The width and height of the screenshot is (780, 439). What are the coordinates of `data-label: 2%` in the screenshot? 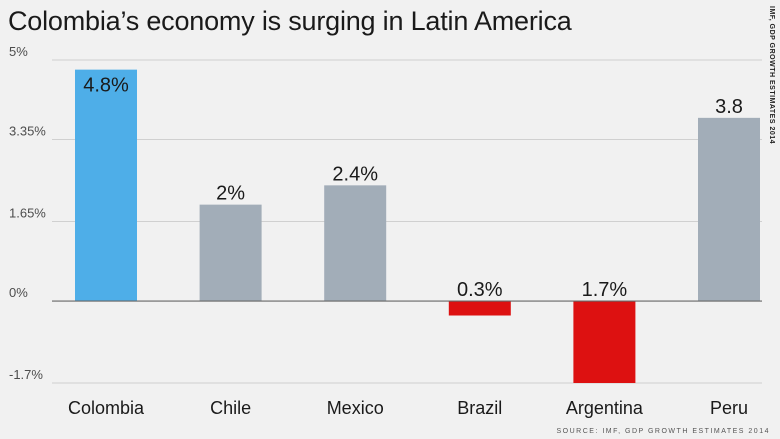 It's located at (230, 194).